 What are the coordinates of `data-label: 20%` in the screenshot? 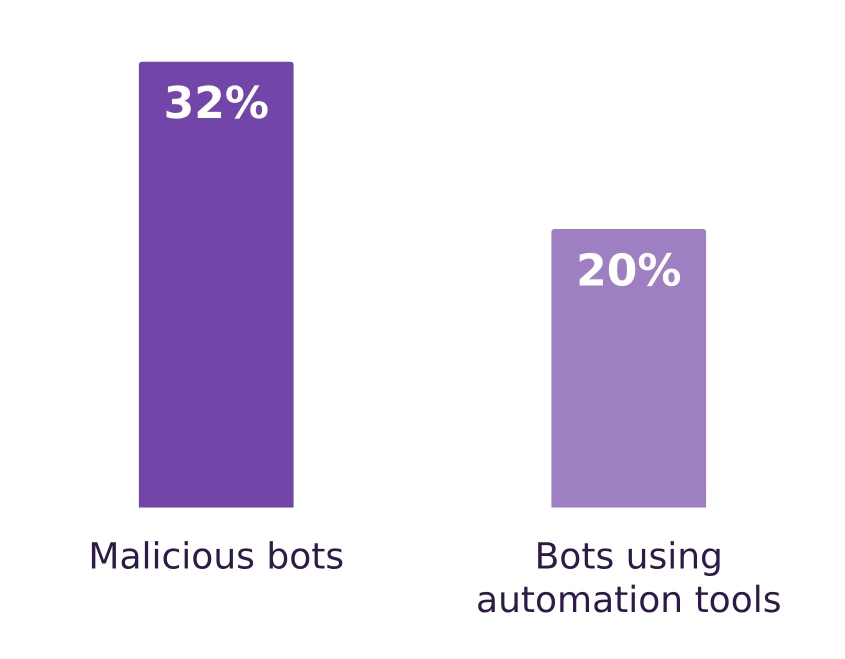 It's located at (629, 270).